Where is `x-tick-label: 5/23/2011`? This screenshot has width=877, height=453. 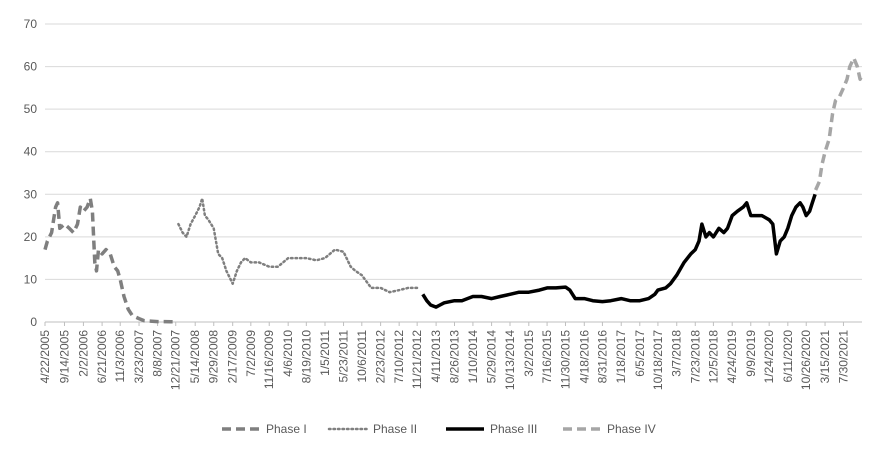
x-tick-label: 5/23/2011 is located at coordinates (344, 356).